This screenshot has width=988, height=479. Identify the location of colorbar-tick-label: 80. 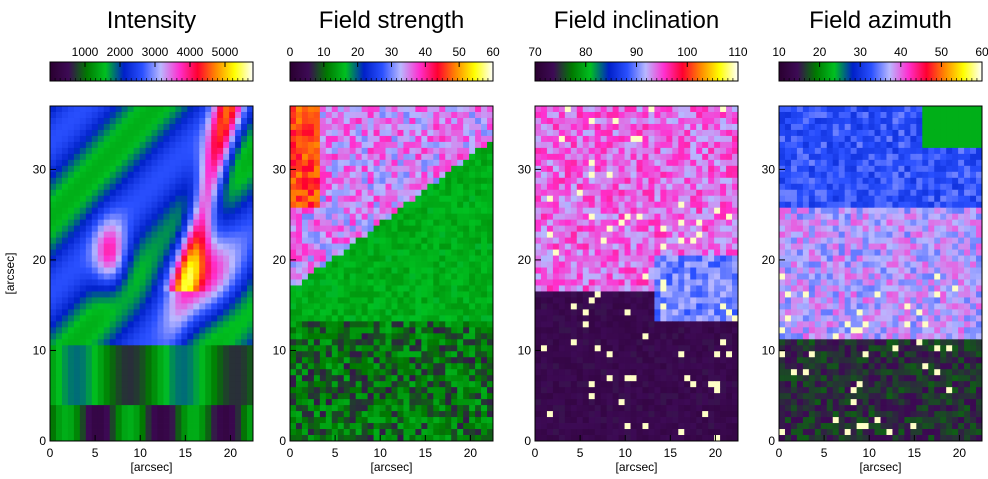
(586, 52).